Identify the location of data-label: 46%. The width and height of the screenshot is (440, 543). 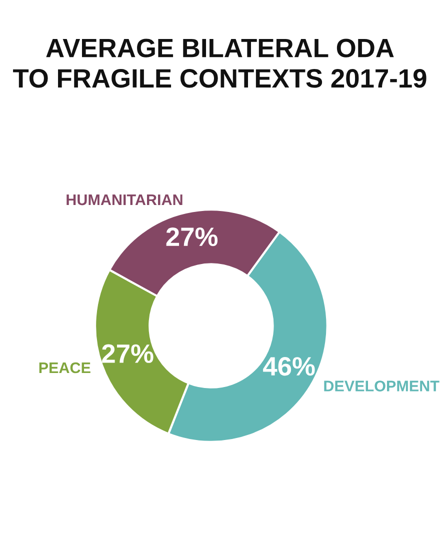
(289, 366).